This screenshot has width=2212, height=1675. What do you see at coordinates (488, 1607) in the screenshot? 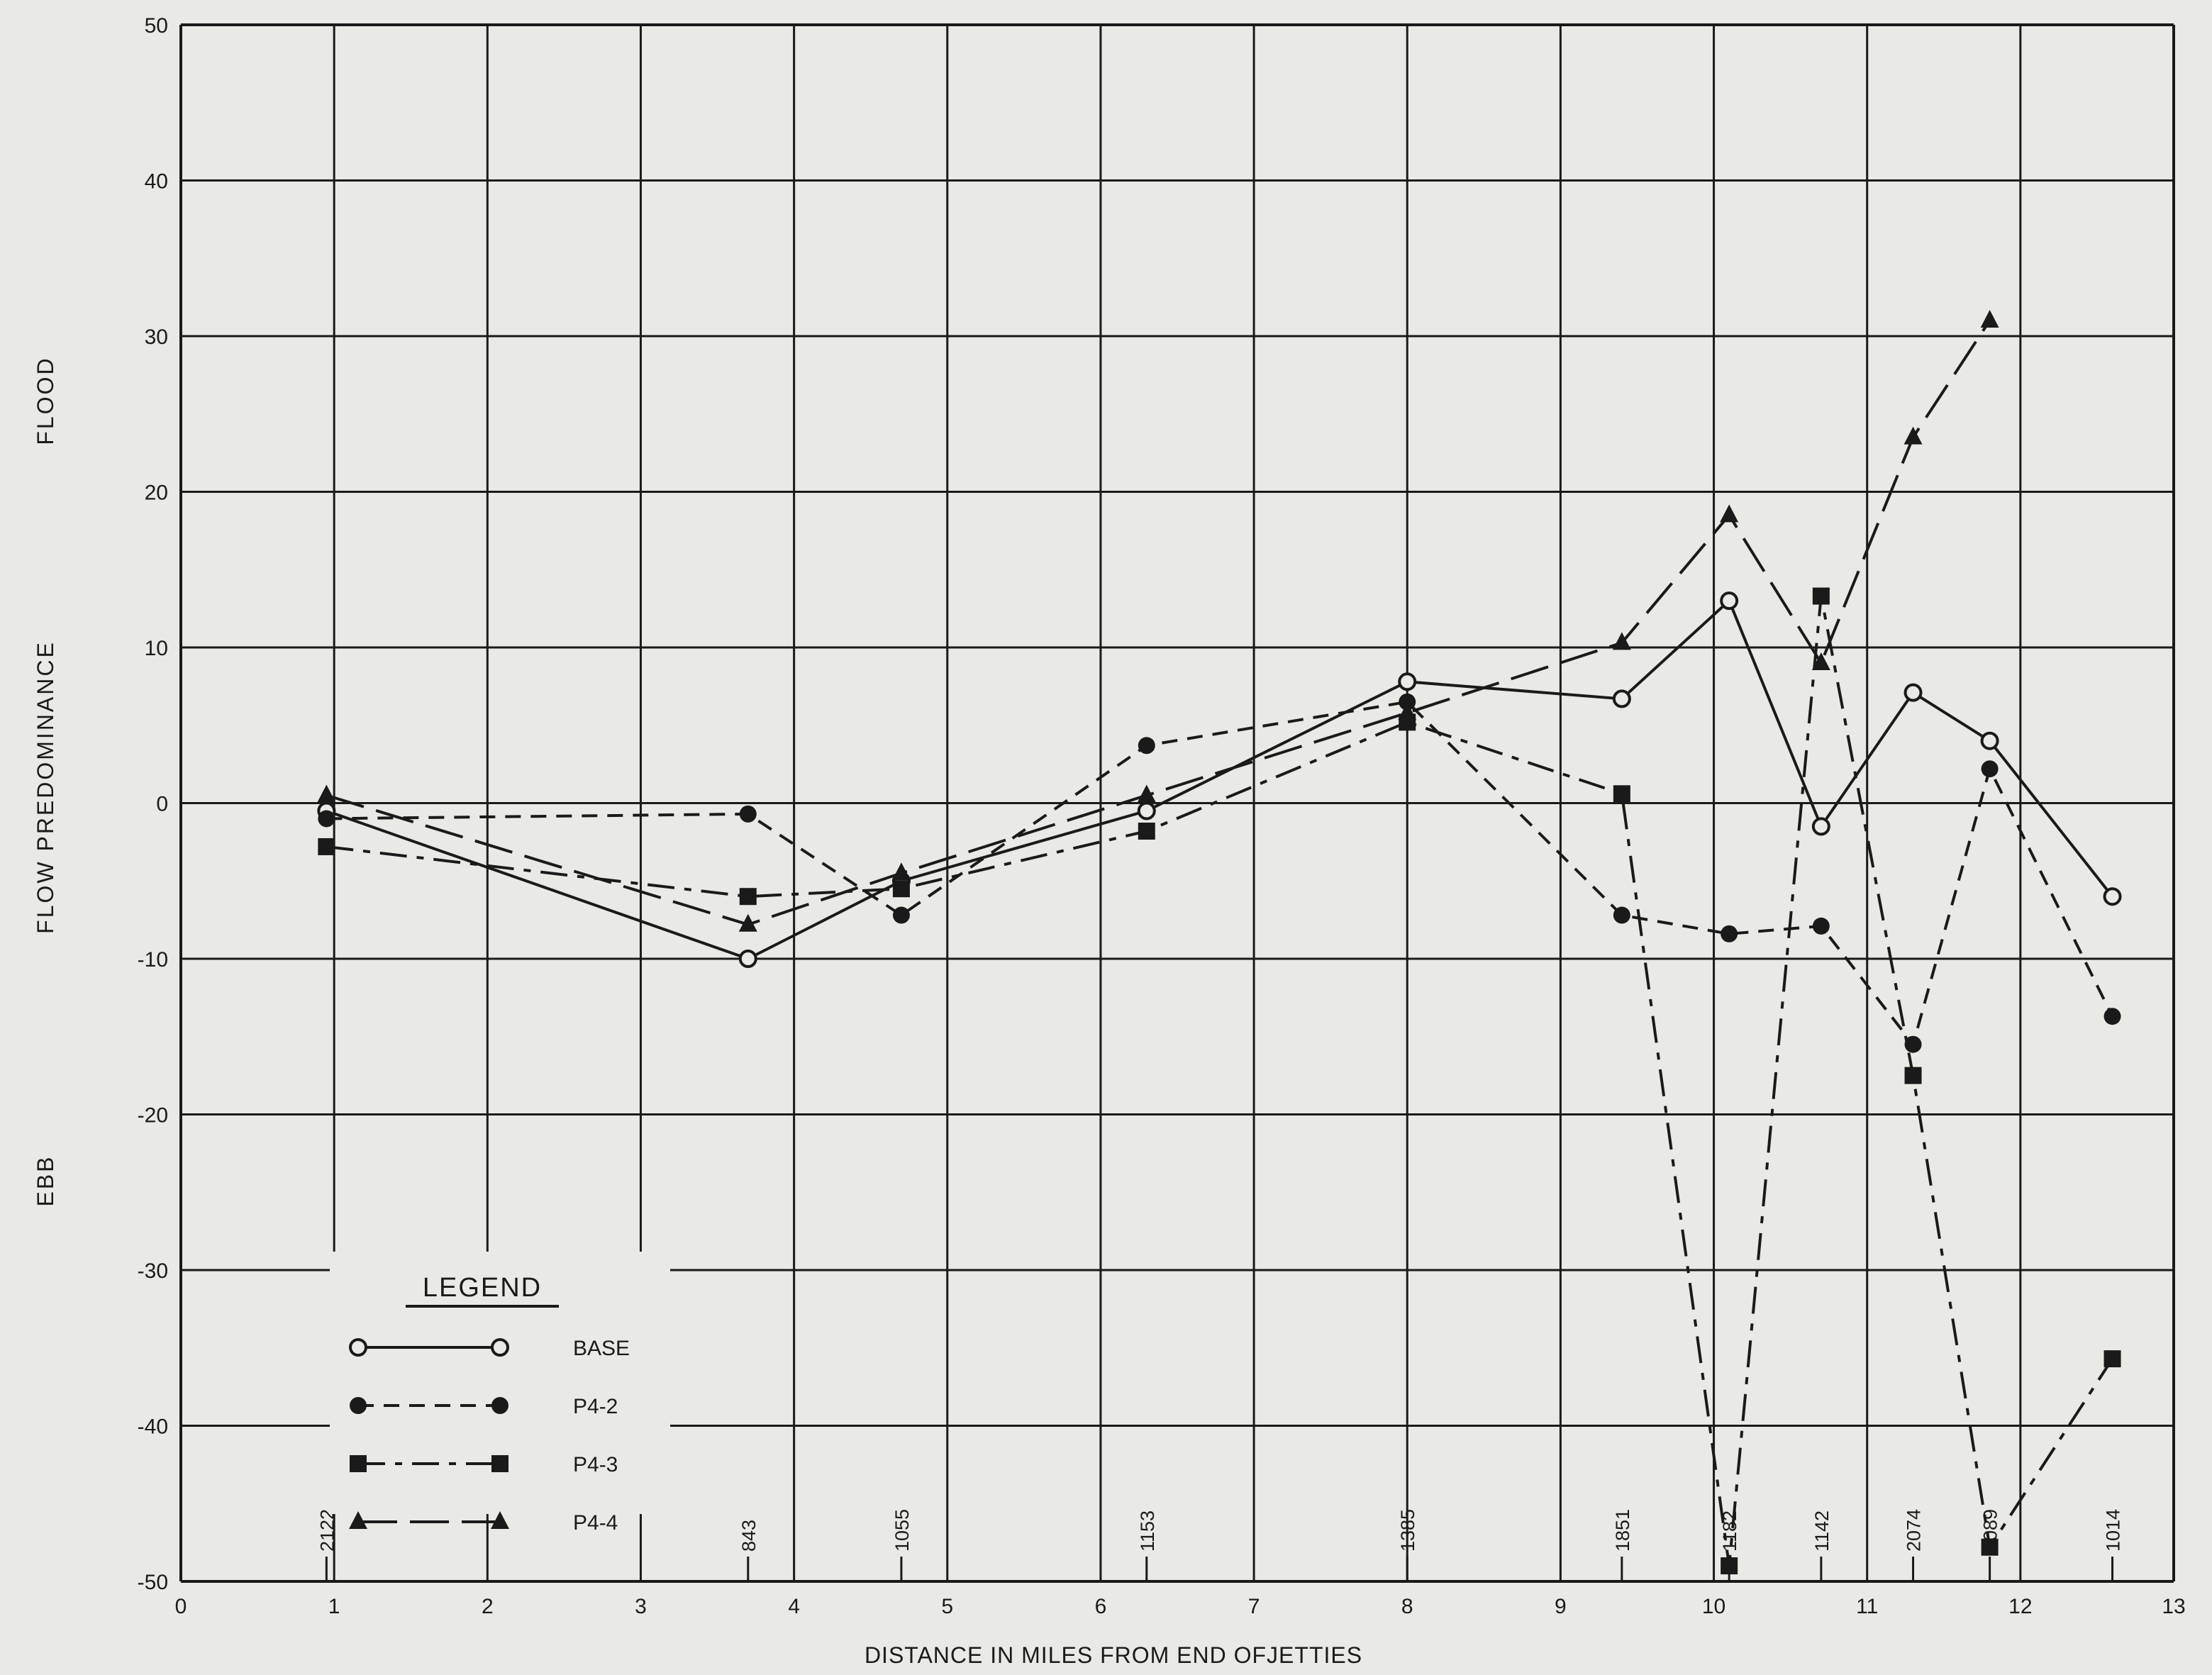
I see `x-tick-label: 2` at bounding box center [488, 1607].